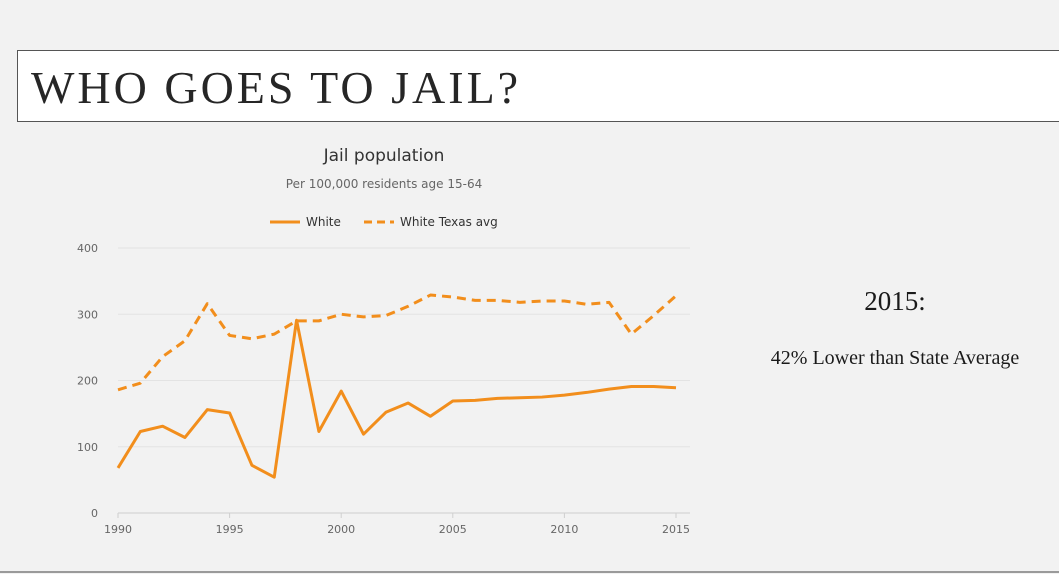 This screenshot has width=1059, height=574. What do you see at coordinates (87, 447) in the screenshot?
I see `y-tick-label: 100` at bounding box center [87, 447].